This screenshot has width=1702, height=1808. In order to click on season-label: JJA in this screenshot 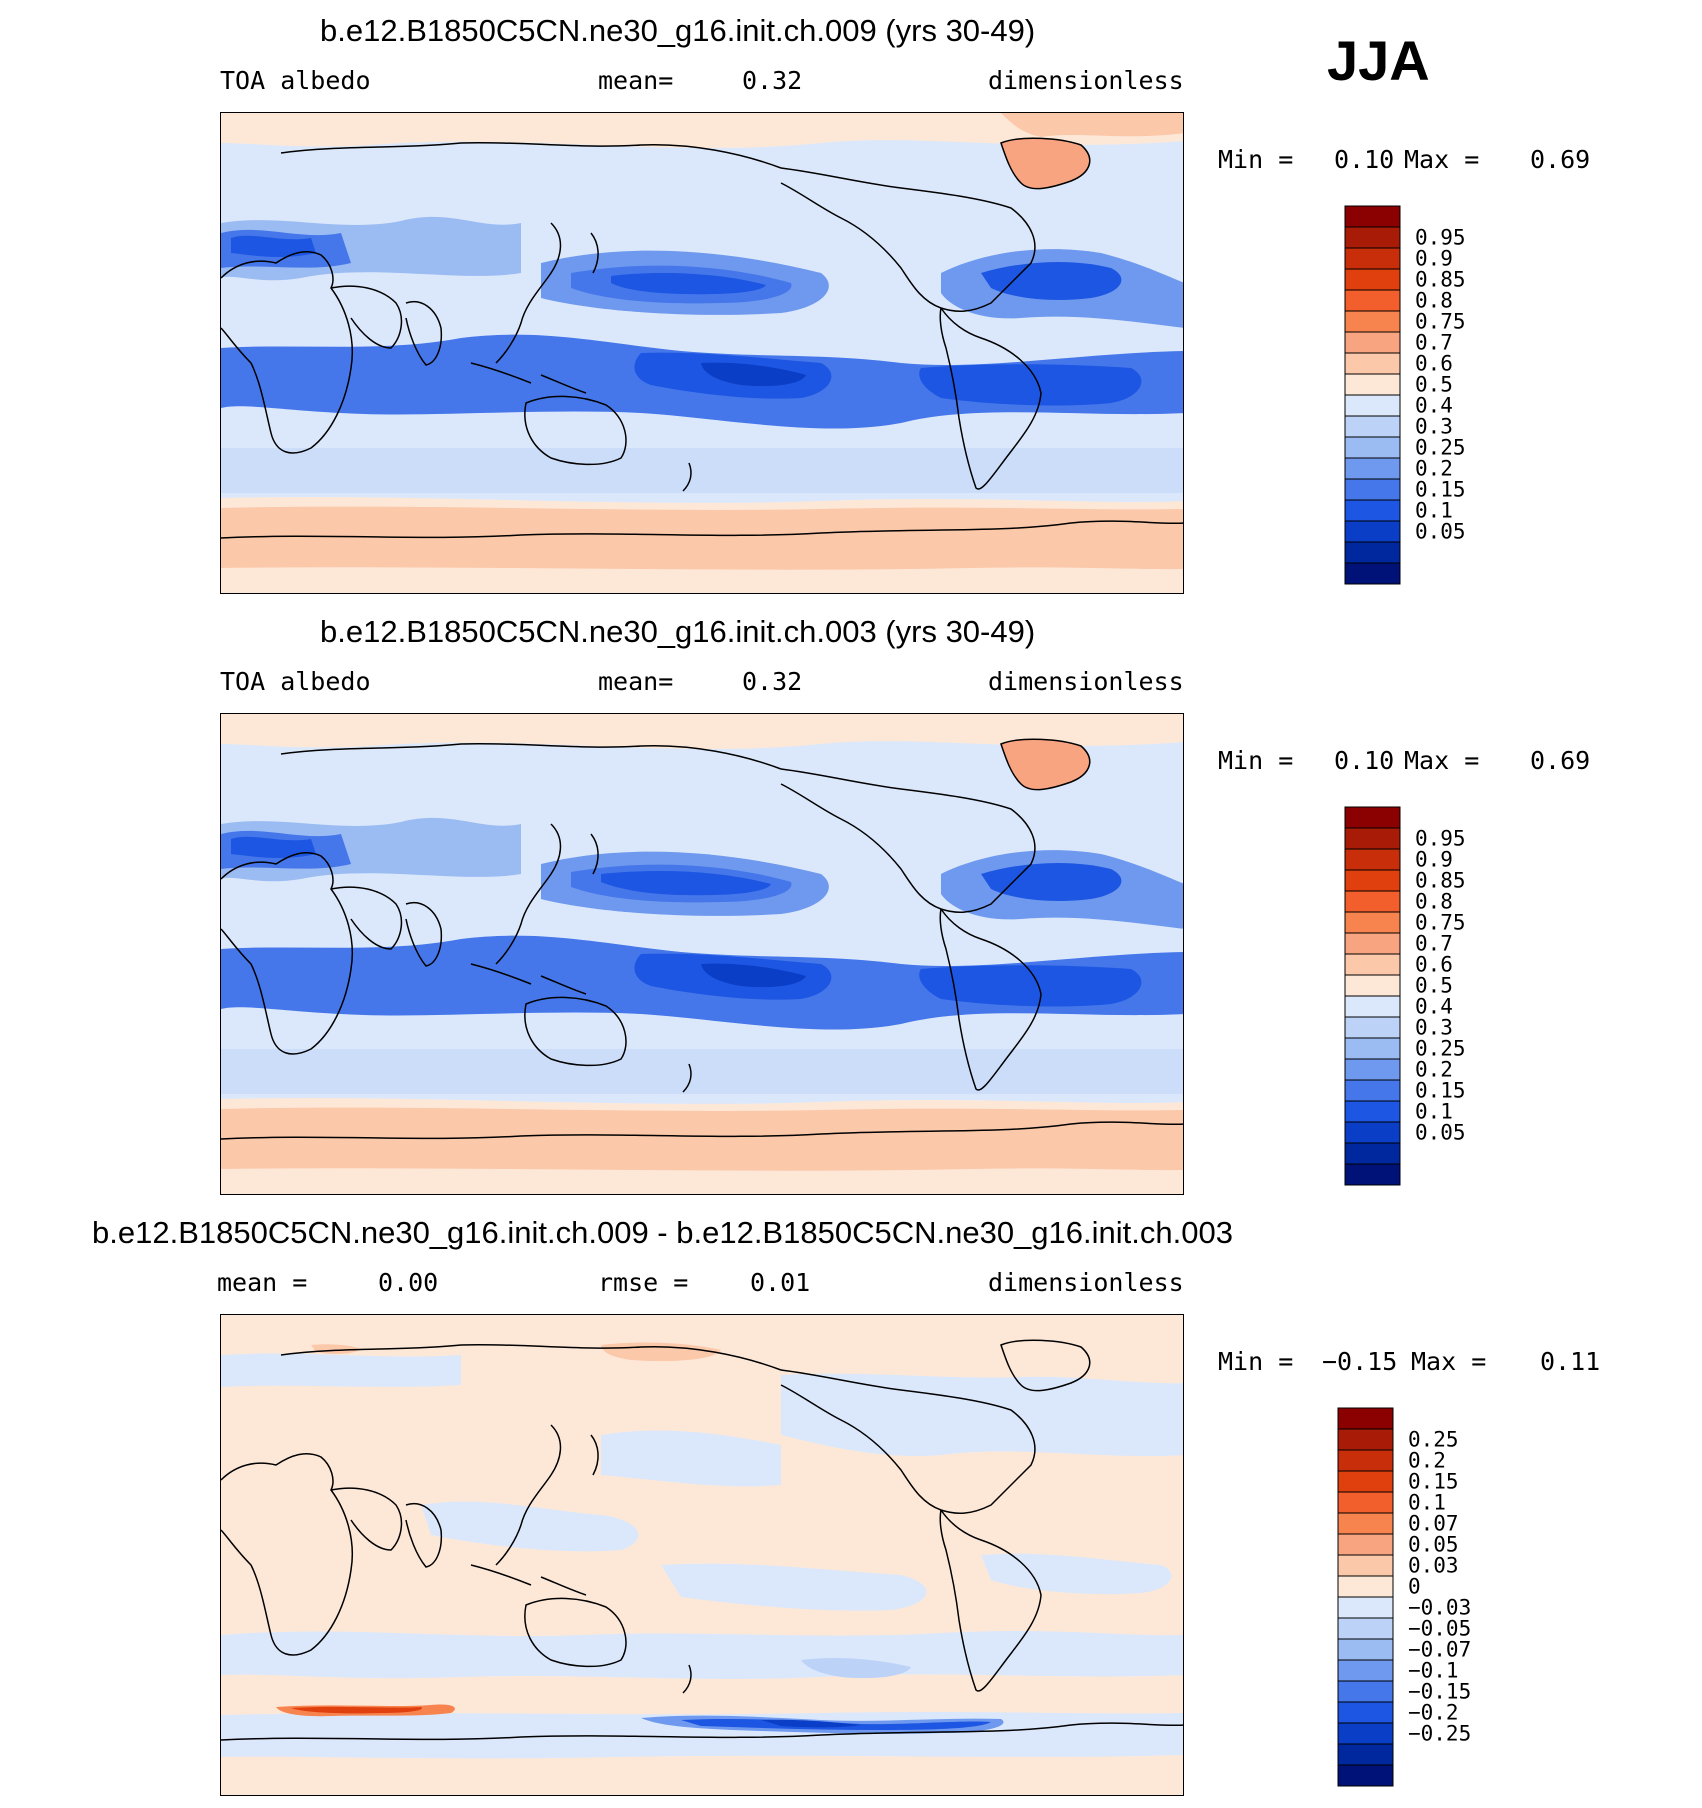, I will do `click(1378, 60)`.